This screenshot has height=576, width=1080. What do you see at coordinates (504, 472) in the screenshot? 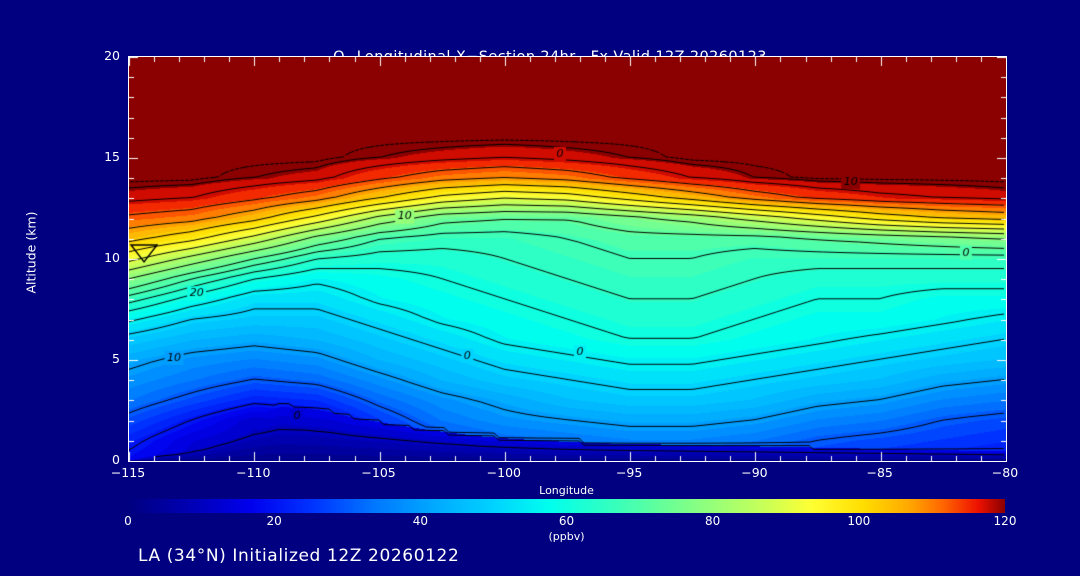
I see `x-tick--100: −100` at bounding box center [504, 472].